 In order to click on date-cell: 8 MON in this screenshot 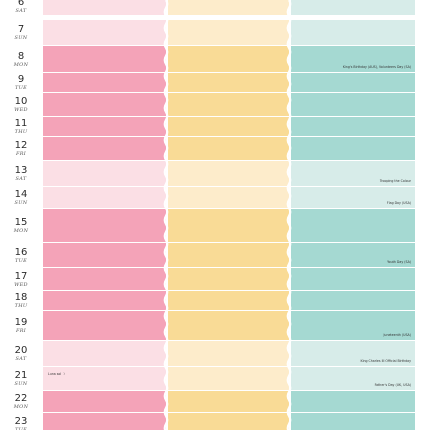, I will do `click(21, 59)`.